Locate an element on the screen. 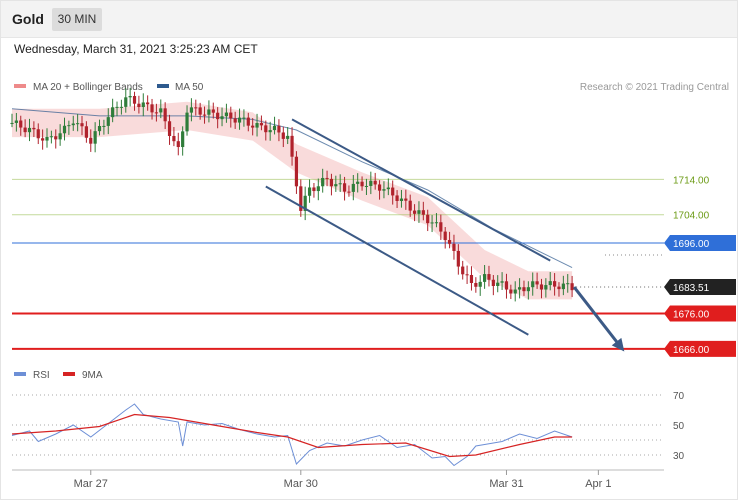 Image resolution: width=738 pixels, height=500 pixels. rsi-tick-label: 70 is located at coordinates (679, 396).